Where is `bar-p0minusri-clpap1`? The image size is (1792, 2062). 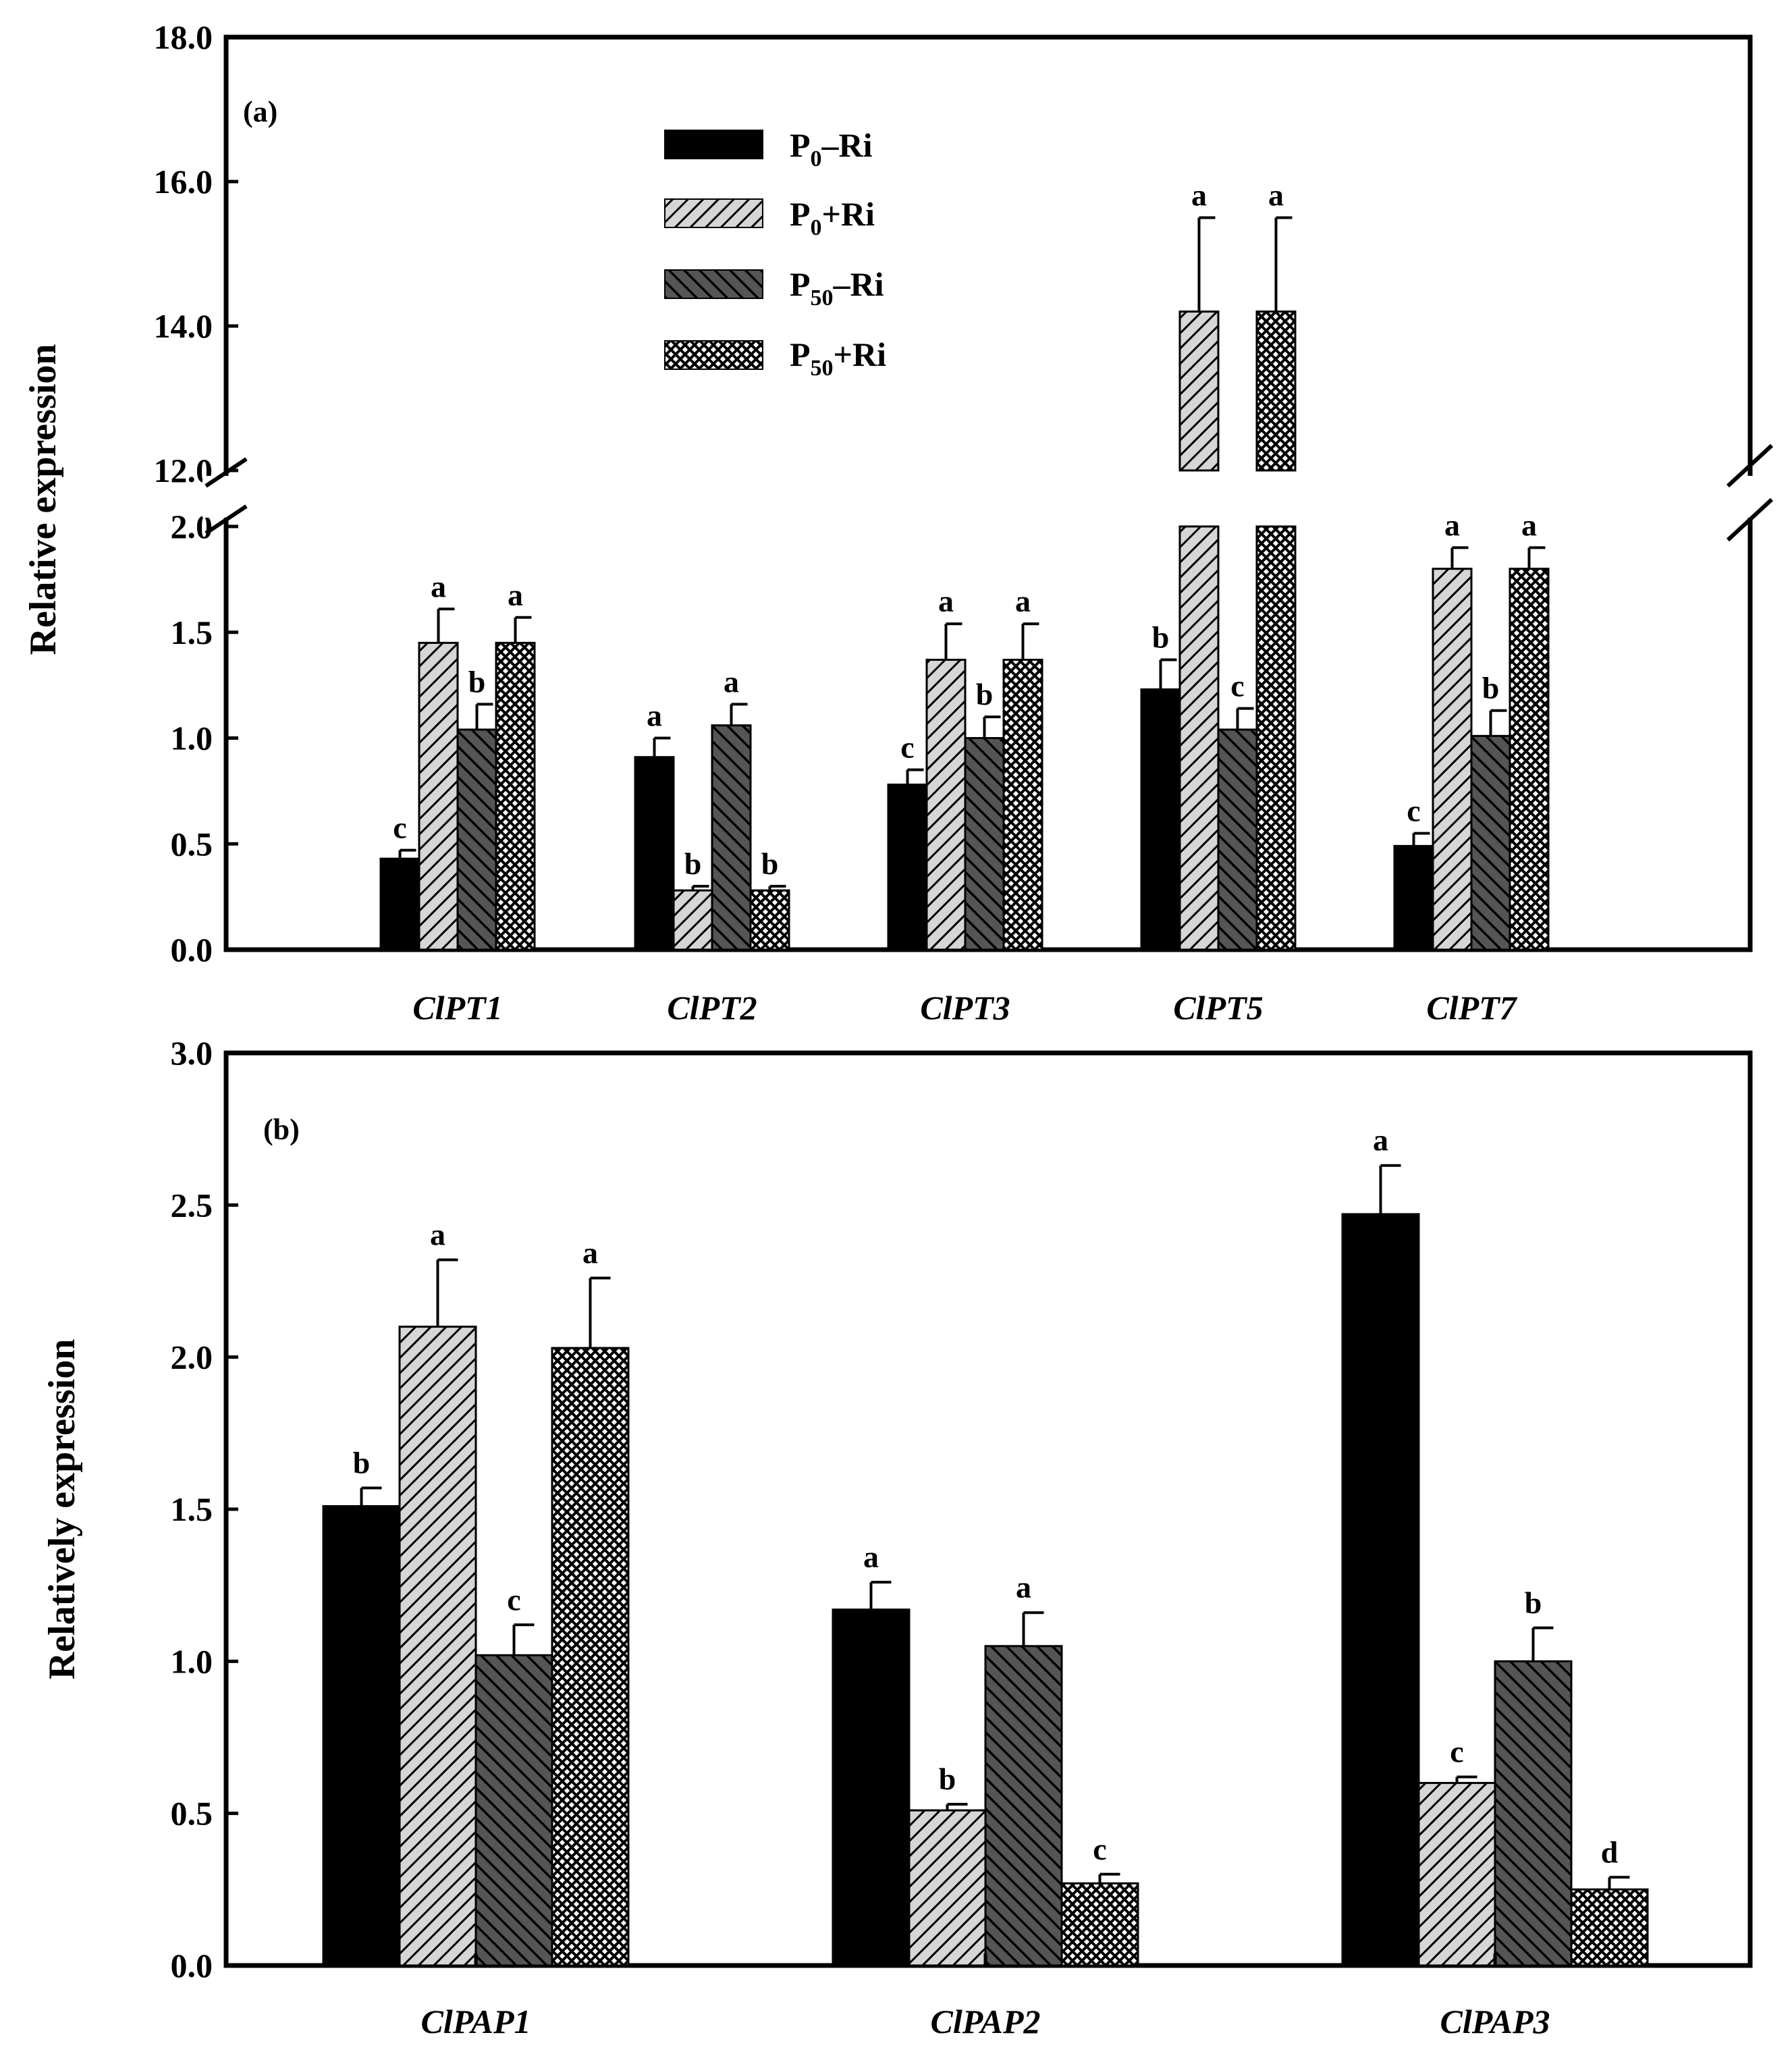
bar-p0minusri-clpap1 is located at coordinates (361, 1736).